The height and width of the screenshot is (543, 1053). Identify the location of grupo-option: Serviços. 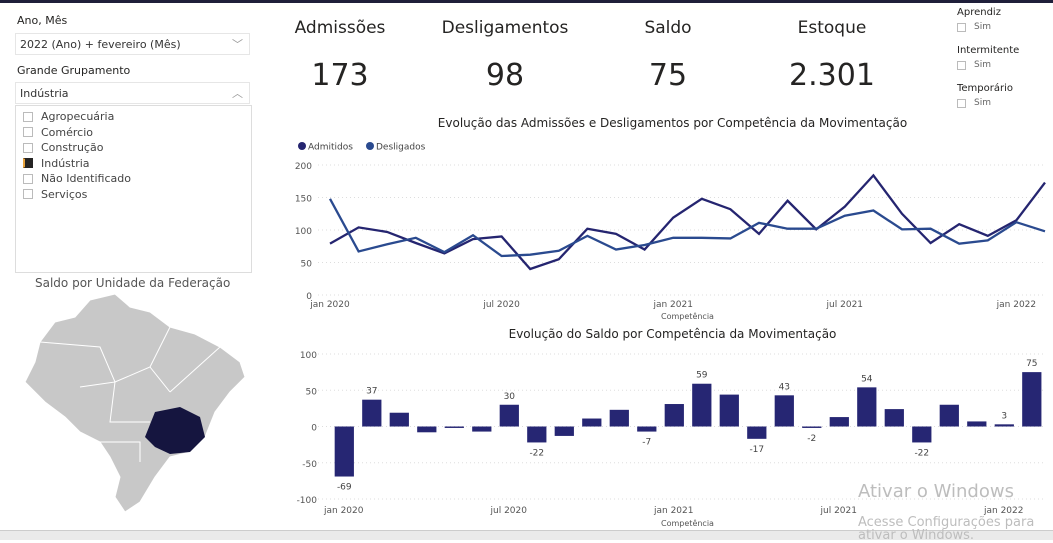
(133, 195).